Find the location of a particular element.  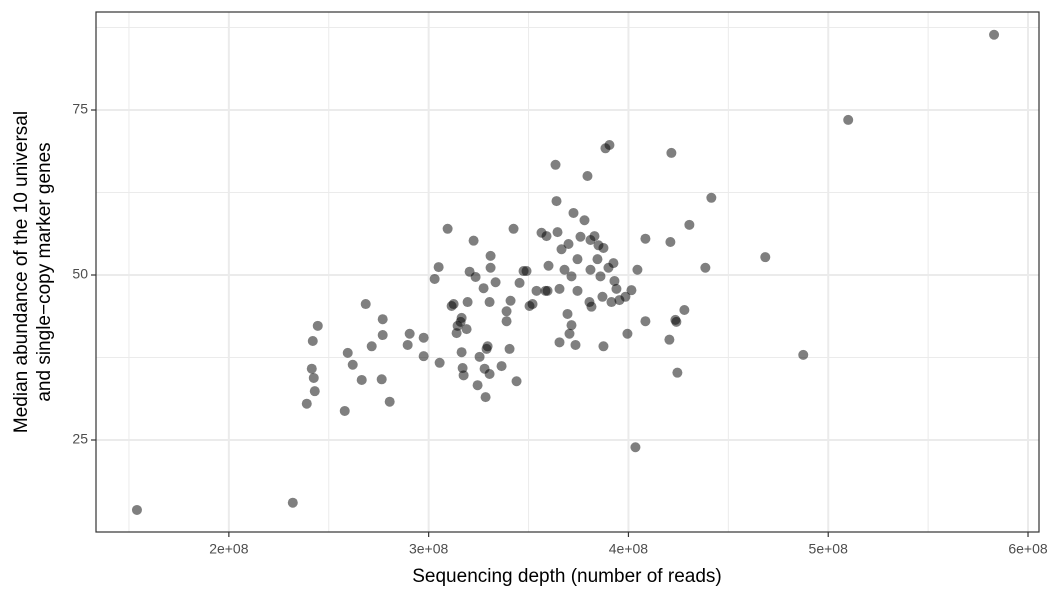

y-tick-label: 75 is located at coordinates (80, 109).